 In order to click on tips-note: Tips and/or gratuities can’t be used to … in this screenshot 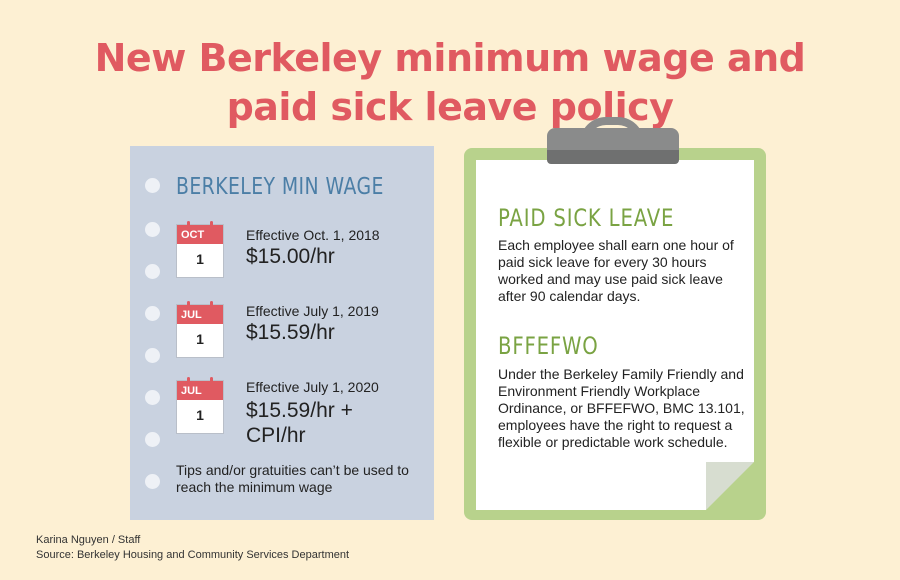, I will do `click(292, 478)`.